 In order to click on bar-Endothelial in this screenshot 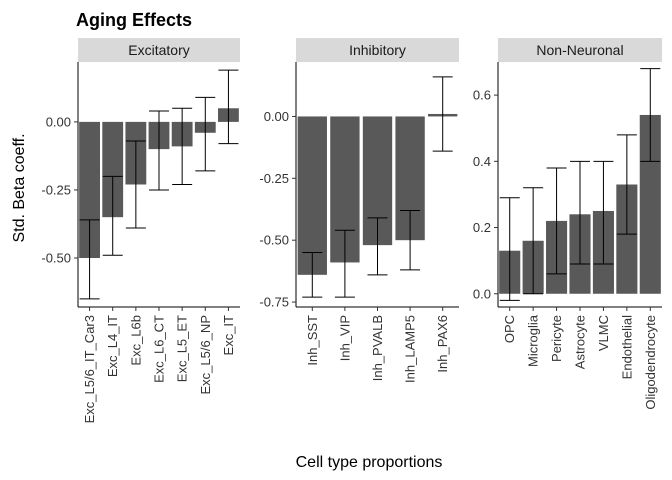, I will do `click(627, 239)`.